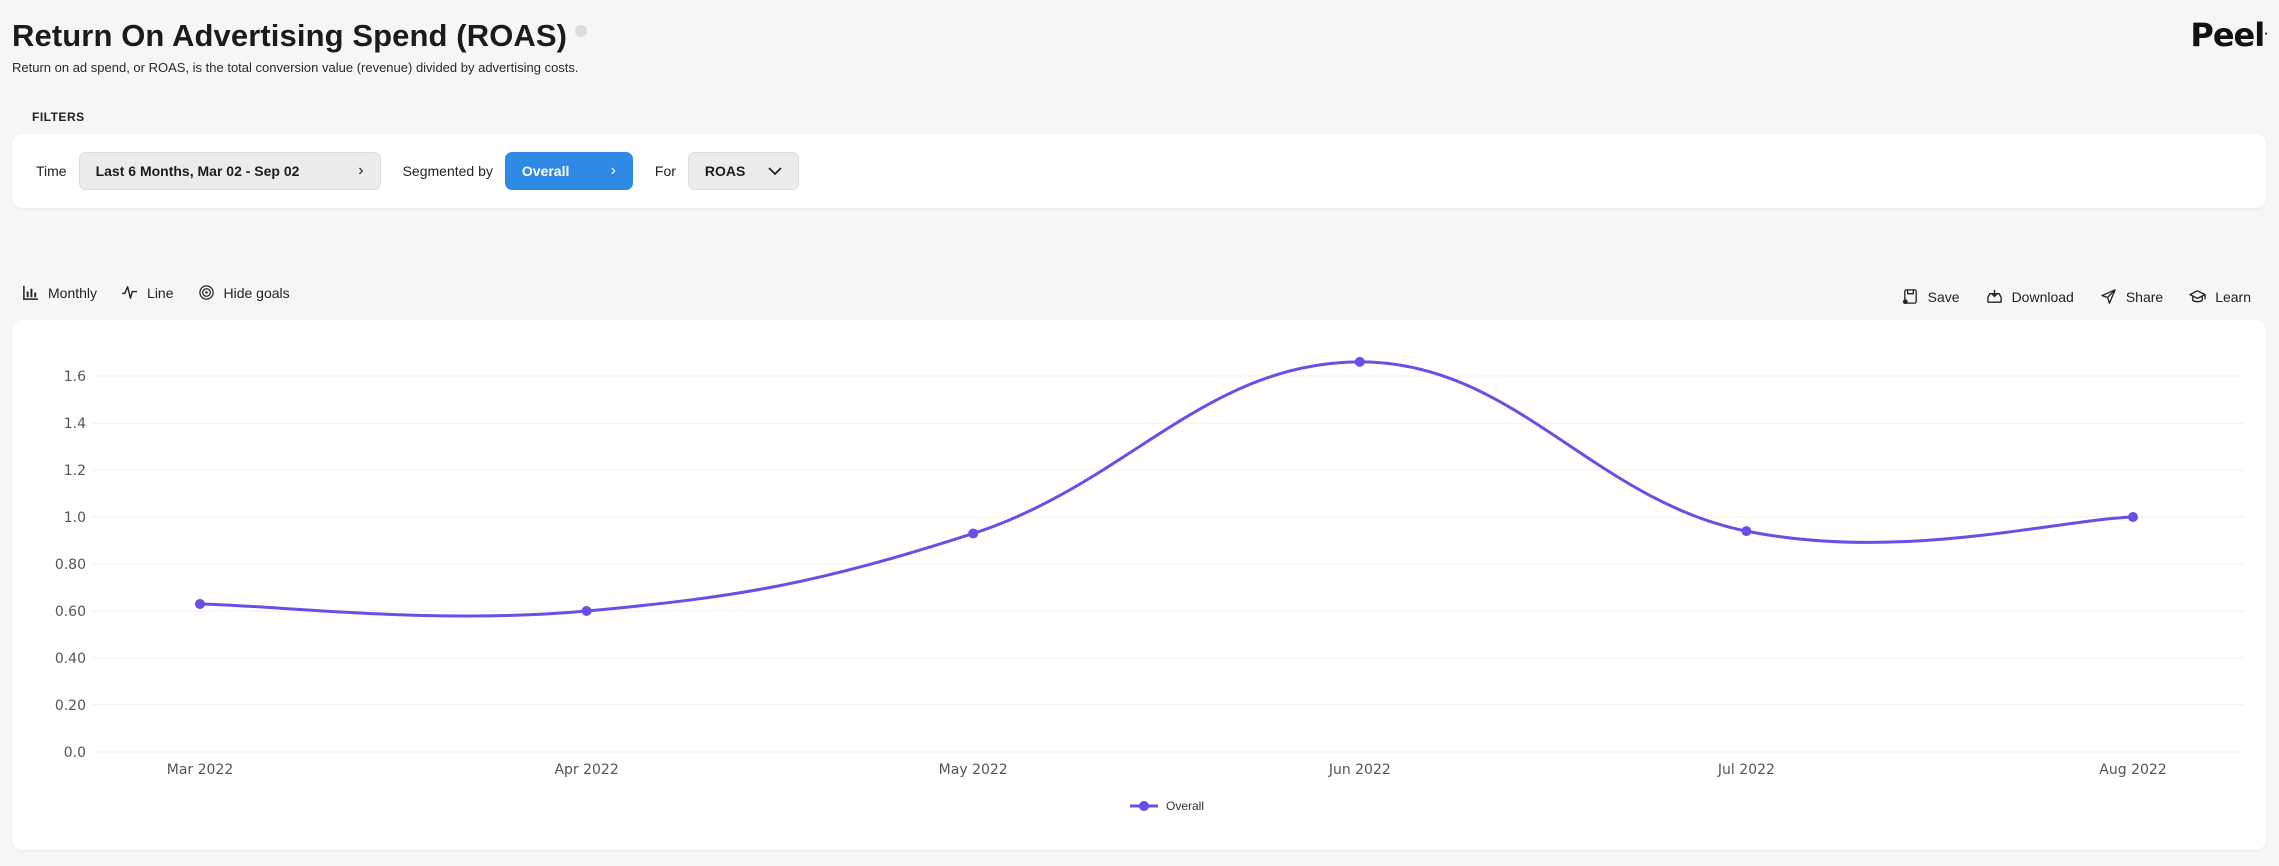 This screenshot has height=866, width=2279. Describe the element at coordinates (2108, 296) in the screenshot. I see `send-icon` at that location.